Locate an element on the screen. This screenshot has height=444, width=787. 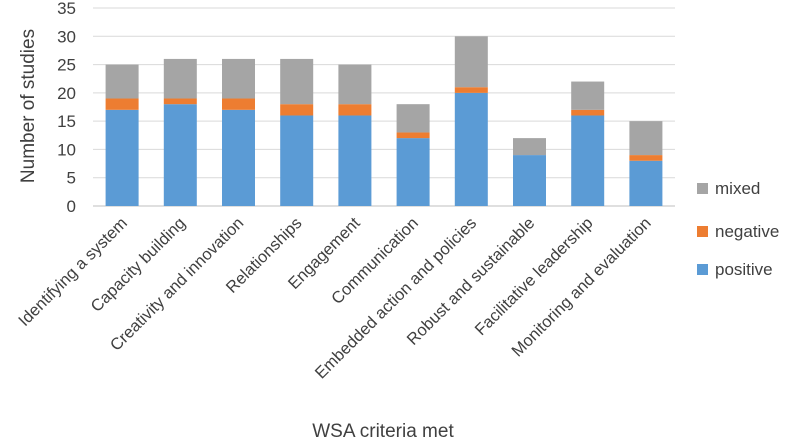
legend-label-negative: negative is located at coordinates (747, 231).